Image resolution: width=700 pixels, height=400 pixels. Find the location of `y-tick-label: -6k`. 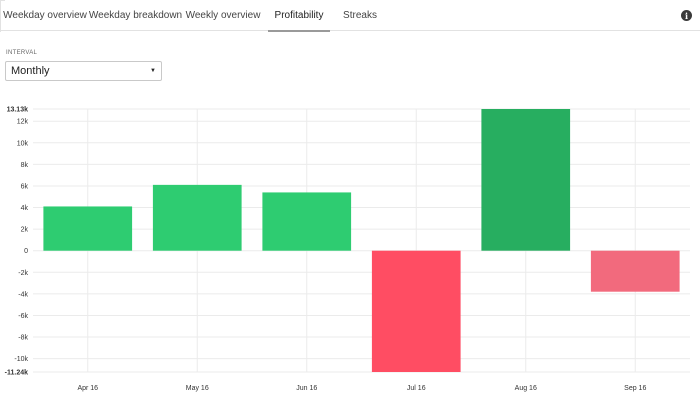

y-tick-label: -6k is located at coordinates (23, 316).